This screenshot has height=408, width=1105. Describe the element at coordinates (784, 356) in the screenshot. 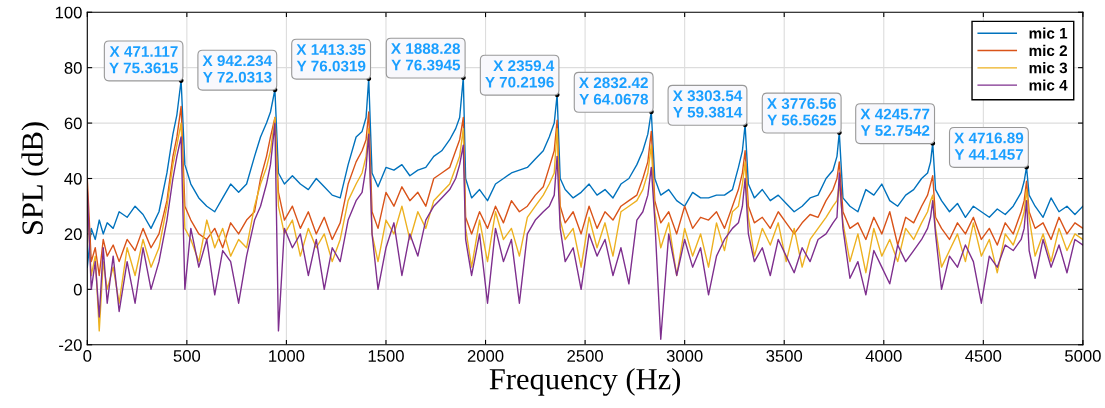

I see `x-tick-label: 3500` at that location.